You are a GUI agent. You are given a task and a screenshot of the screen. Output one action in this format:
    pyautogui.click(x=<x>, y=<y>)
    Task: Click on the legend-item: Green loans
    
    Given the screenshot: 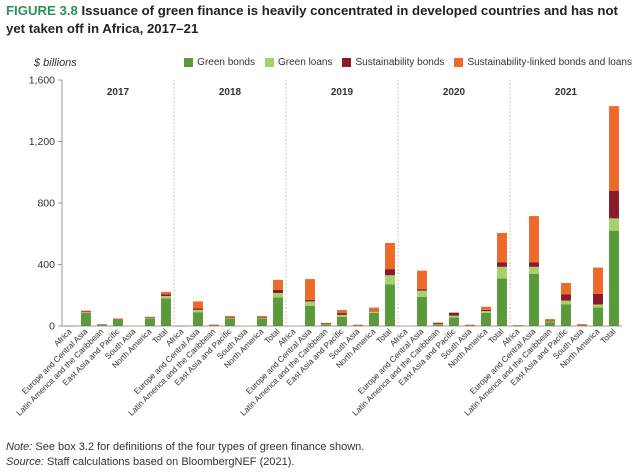 What is the action you would take?
    pyautogui.click(x=298, y=62)
    